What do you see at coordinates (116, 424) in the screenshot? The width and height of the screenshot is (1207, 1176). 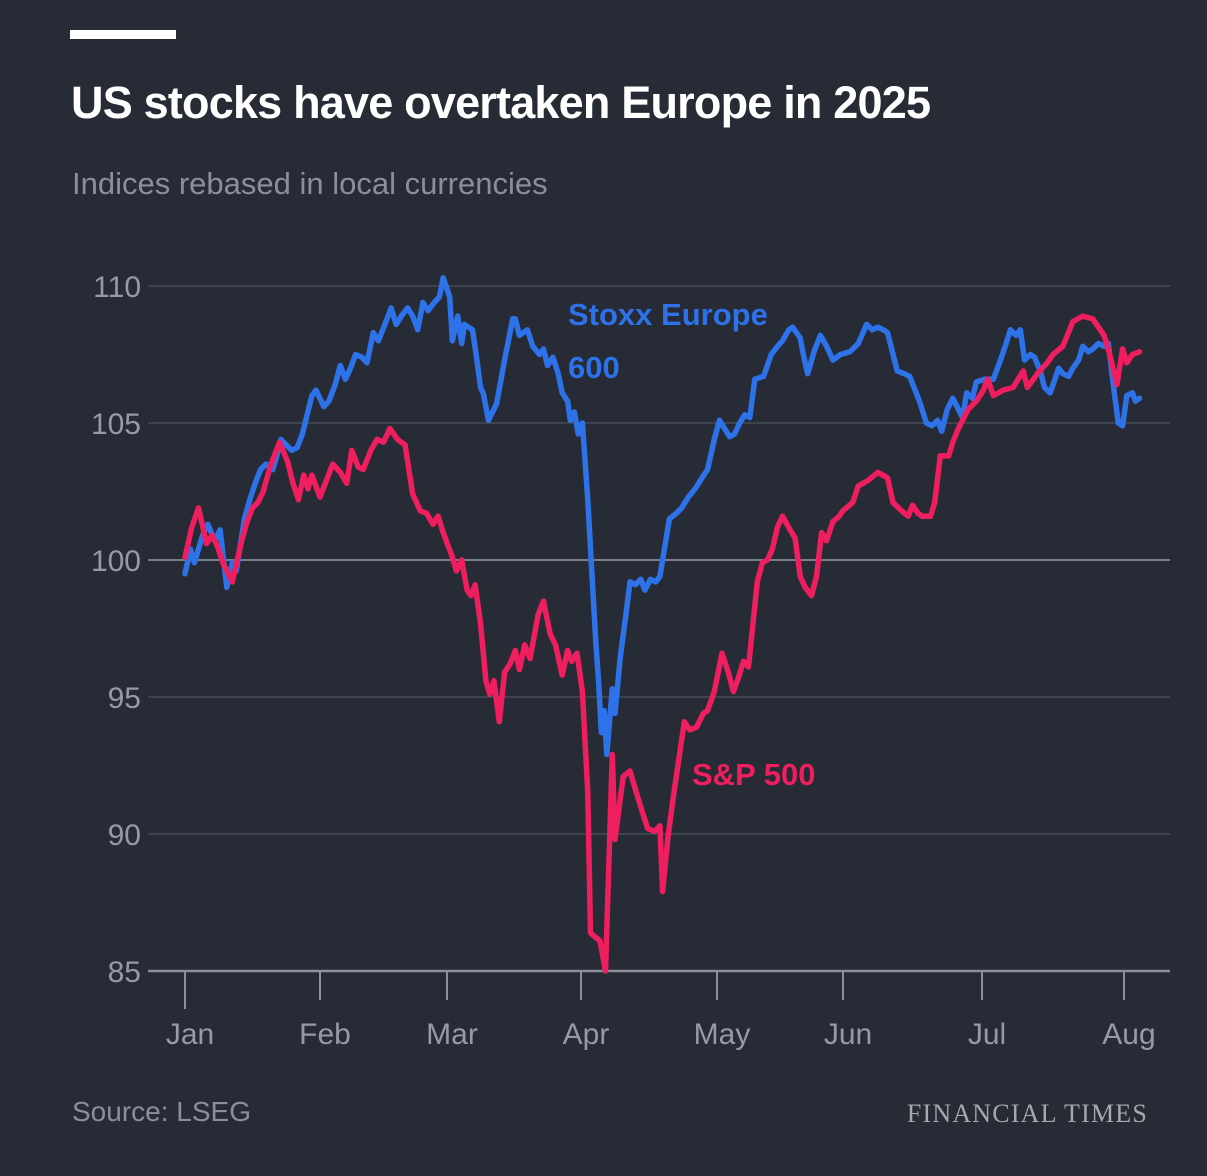 I see `y-tick-label-105: 105` at bounding box center [116, 424].